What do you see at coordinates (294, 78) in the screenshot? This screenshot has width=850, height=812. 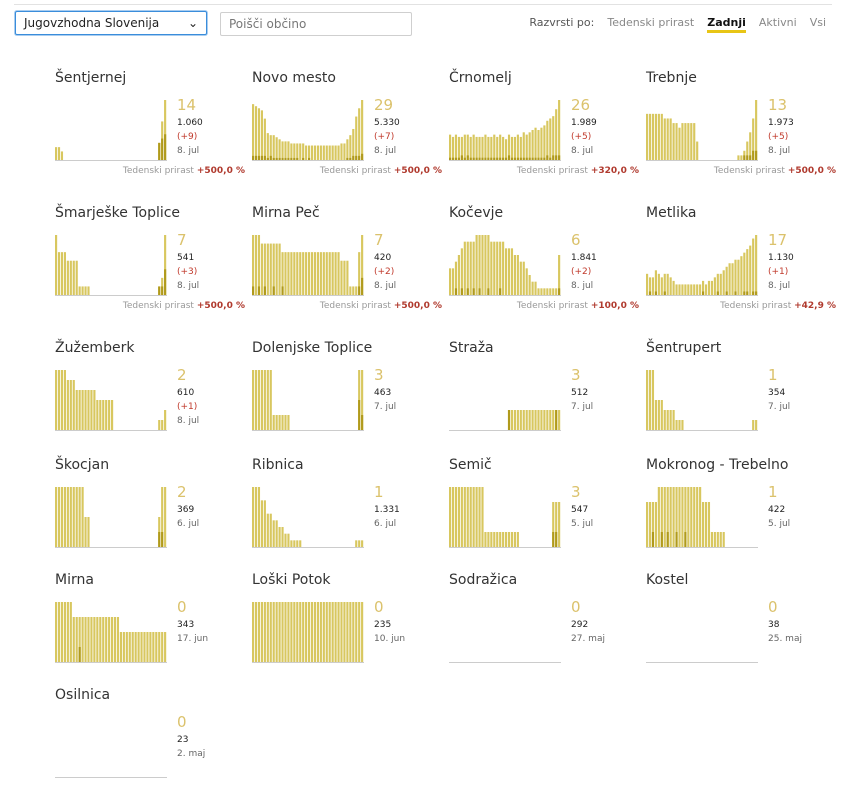 I see `municipality-name: Novo mesto` at bounding box center [294, 78].